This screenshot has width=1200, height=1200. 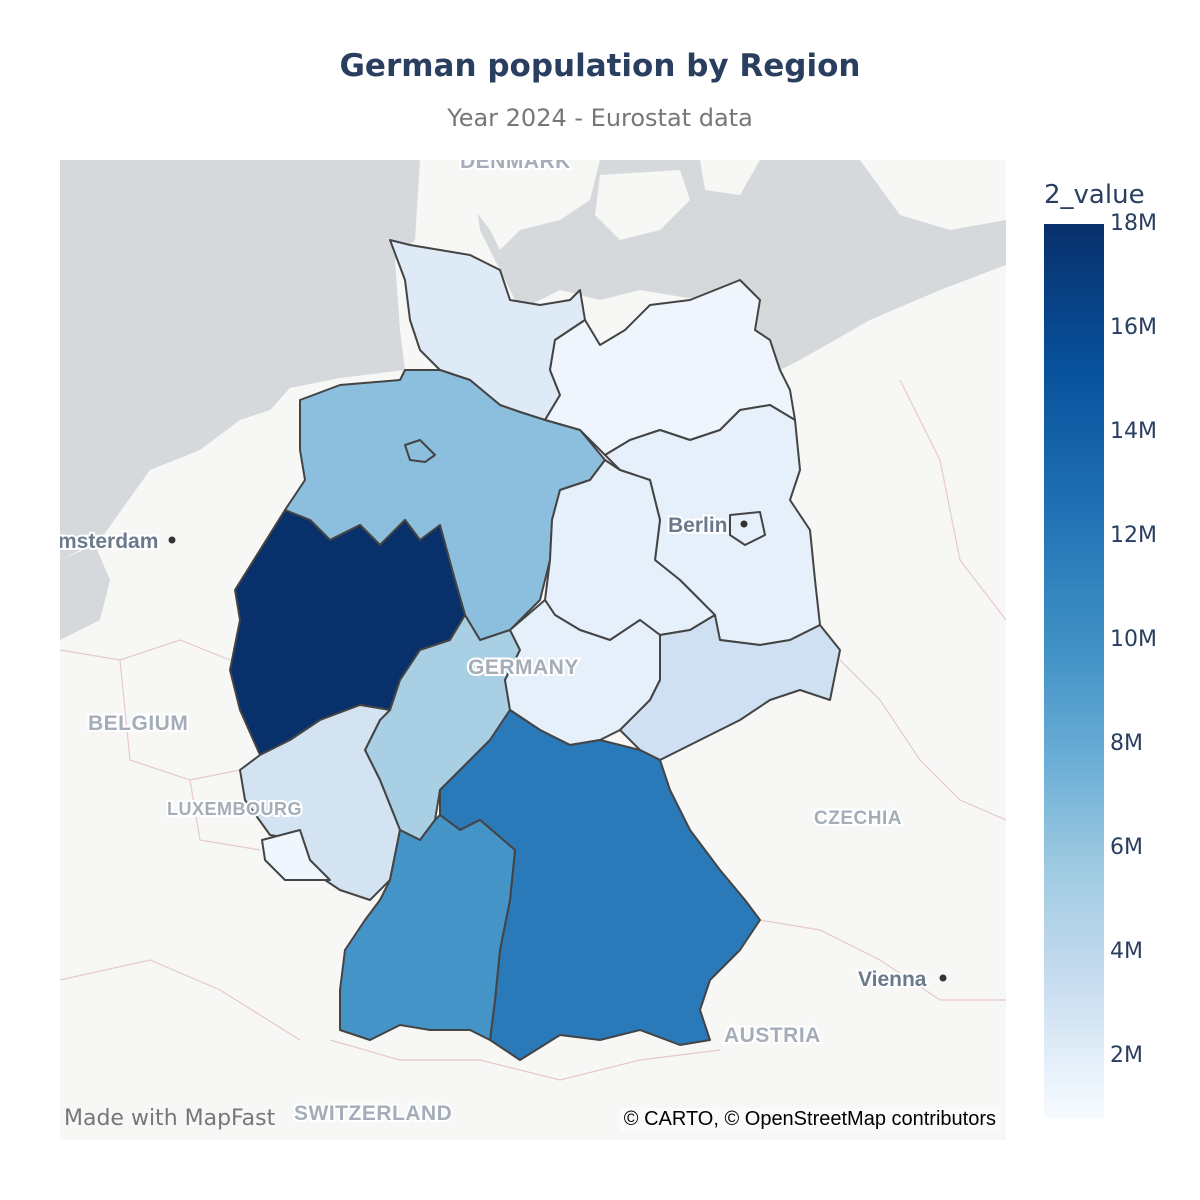 What do you see at coordinates (1126, 847) in the screenshot?
I see `colorbar-tick-label: 6M` at bounding box center [1126, 847].